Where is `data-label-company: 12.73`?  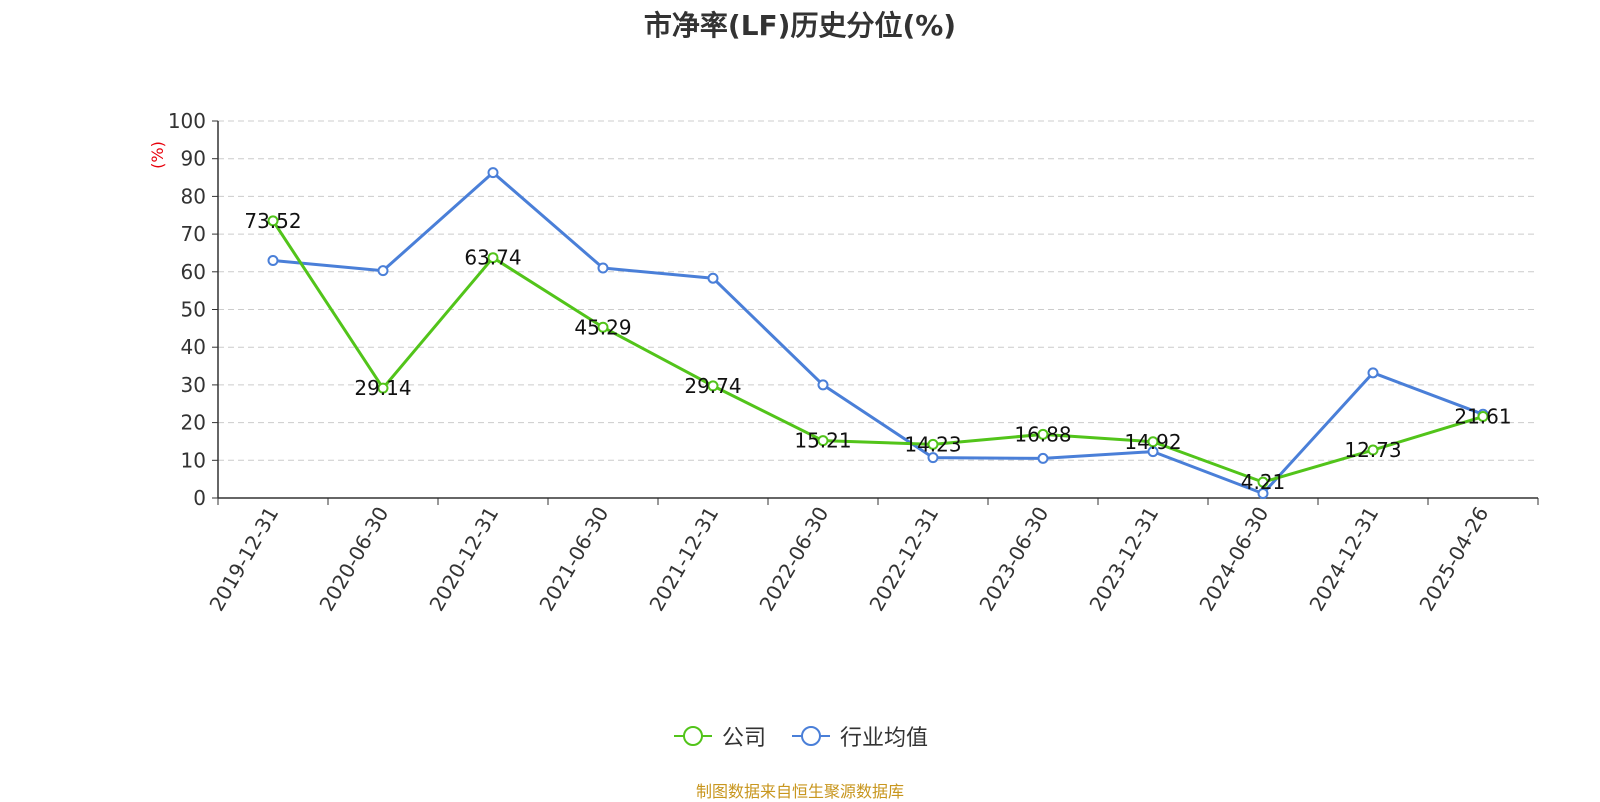
data-label-company: 12.73 is located at coordinates (1372, 450).